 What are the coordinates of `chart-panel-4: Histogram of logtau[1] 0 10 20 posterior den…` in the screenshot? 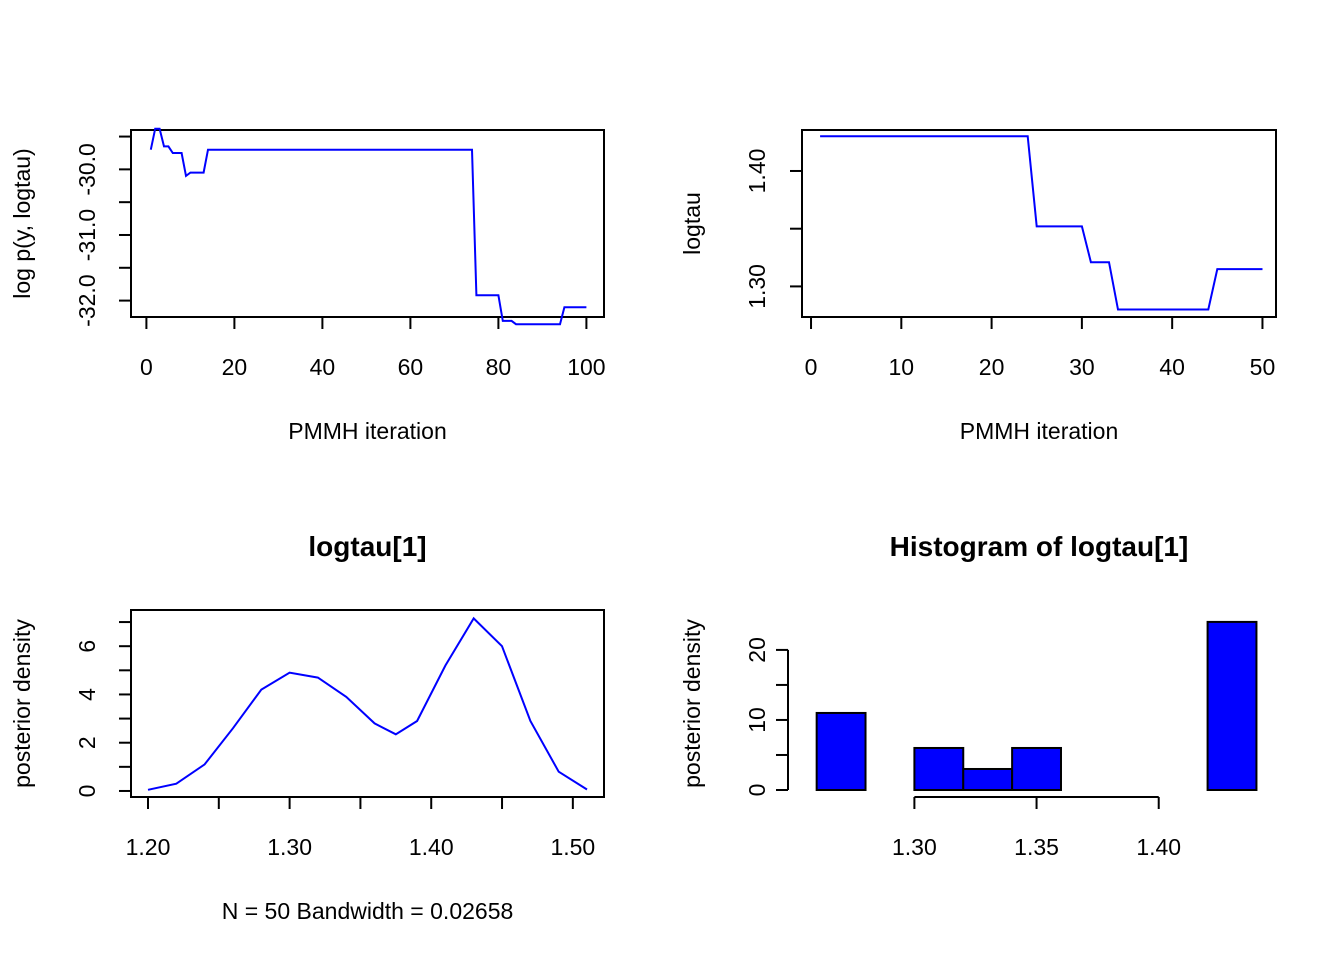 It's located at (968, 695).